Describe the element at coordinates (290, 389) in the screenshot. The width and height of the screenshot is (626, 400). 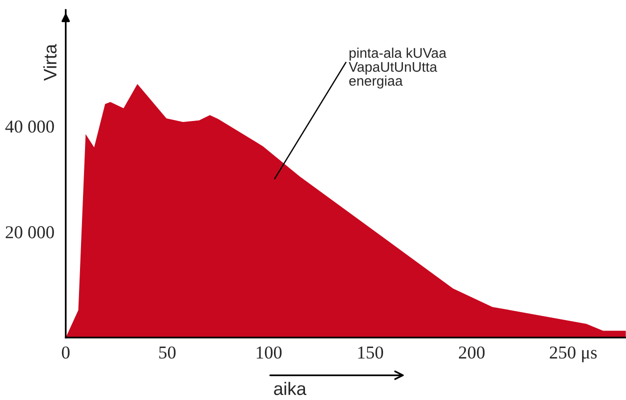
I see `x-axis-title: aika` at that location.